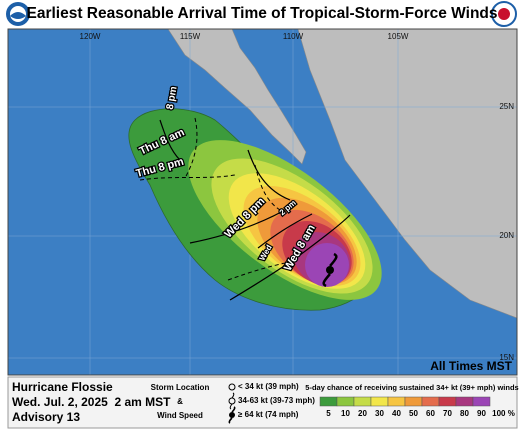 This screenshot has height=430, width=525. What do you see at coordinates (464, 413) in the screenshot?
I see `scale-label: 80` at bounding box center [464, 413].